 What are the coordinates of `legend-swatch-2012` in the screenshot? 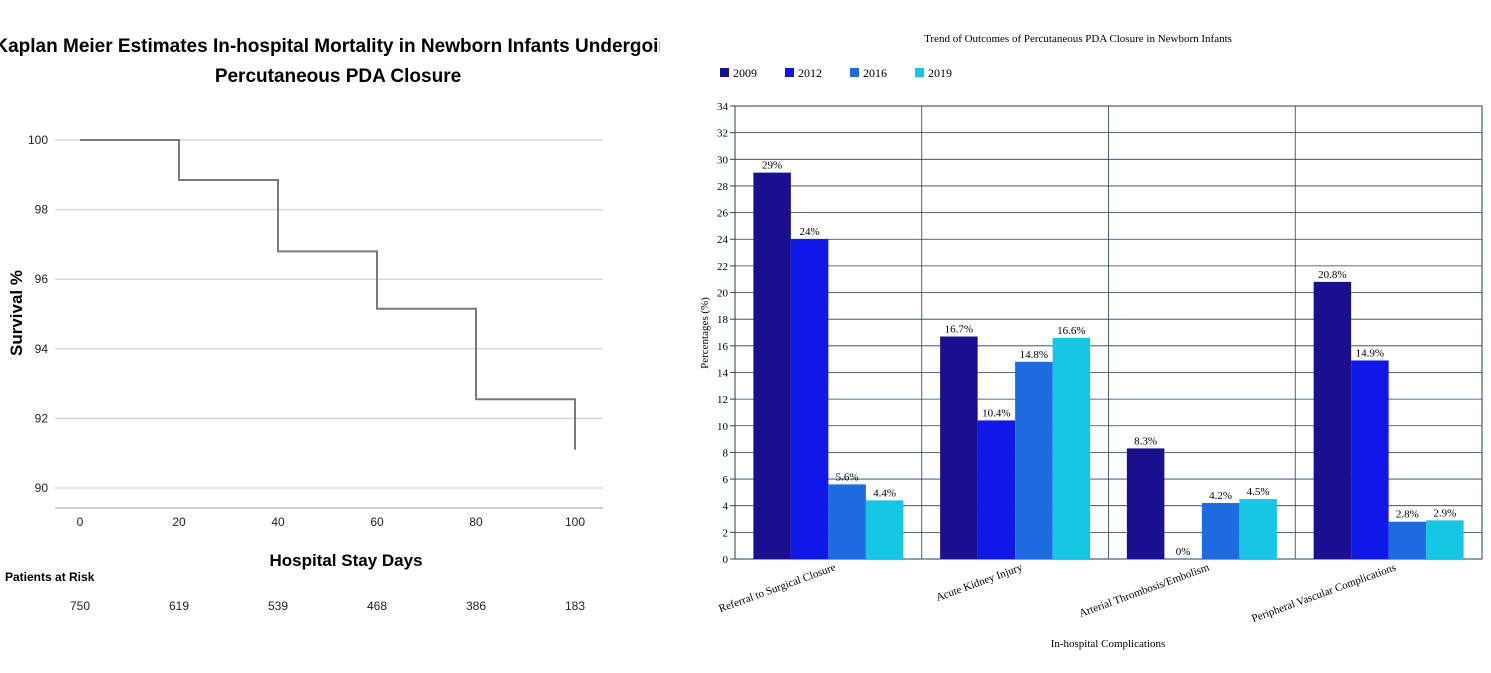 It's located at (789, 72).